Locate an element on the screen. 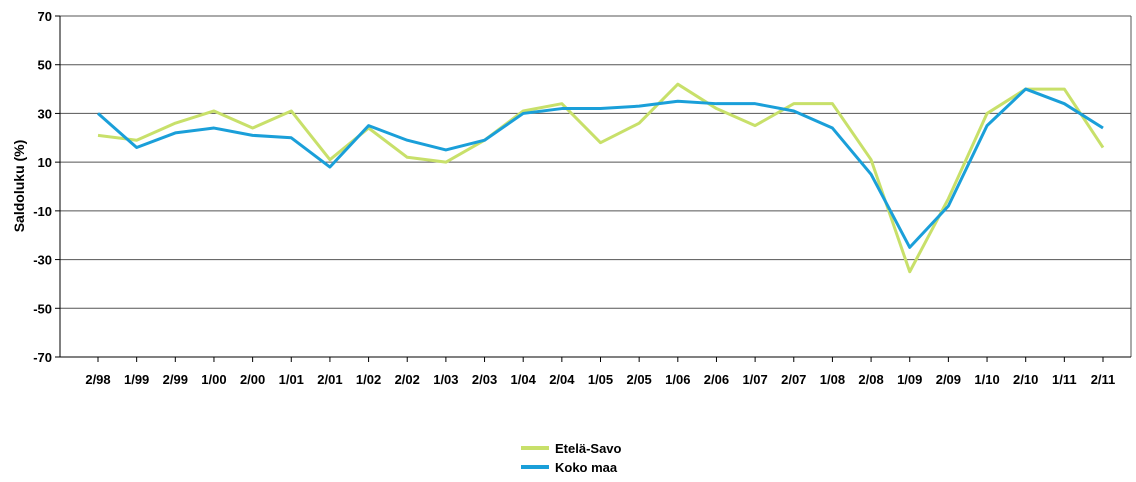 The image size is (1136, 482). x-tick-label: 2/06 is located at coordinates (716, 379).